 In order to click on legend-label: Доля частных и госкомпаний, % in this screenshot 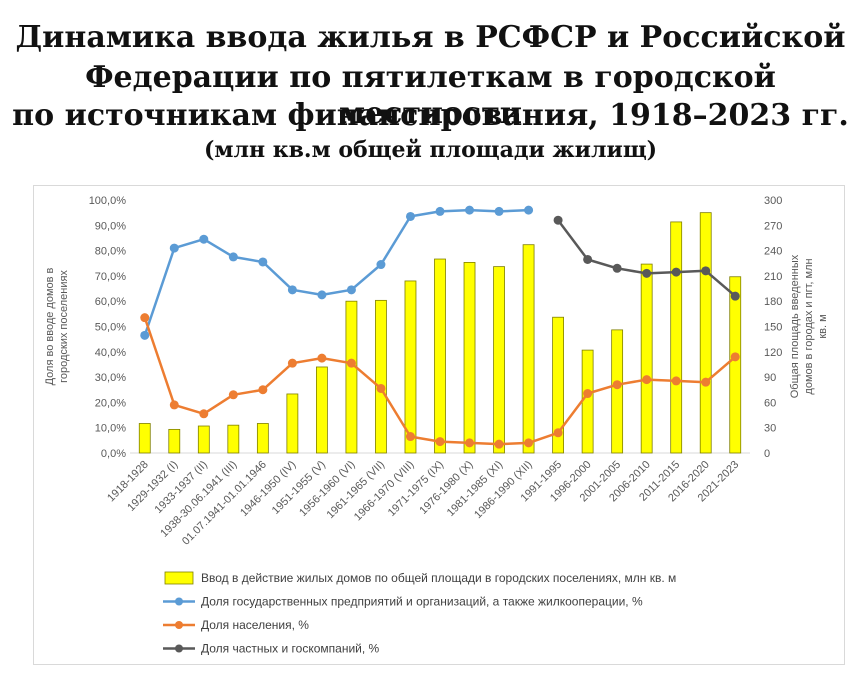, I will do `click(290, 649)`.